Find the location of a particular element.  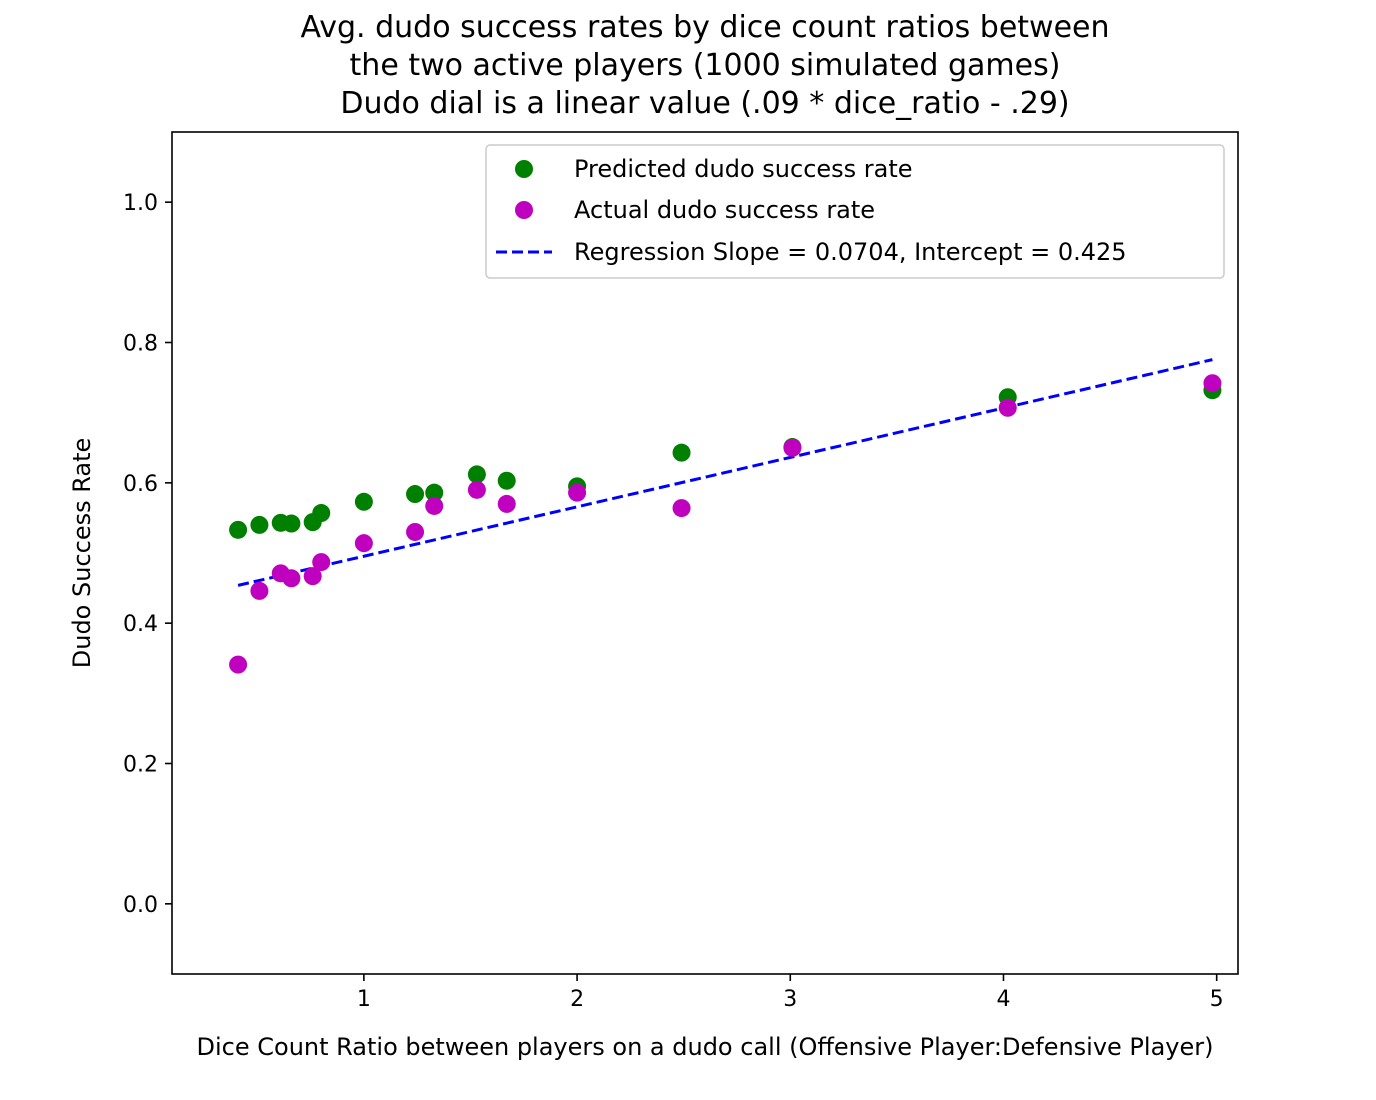

legend-box is located at coordinates (855, 211).